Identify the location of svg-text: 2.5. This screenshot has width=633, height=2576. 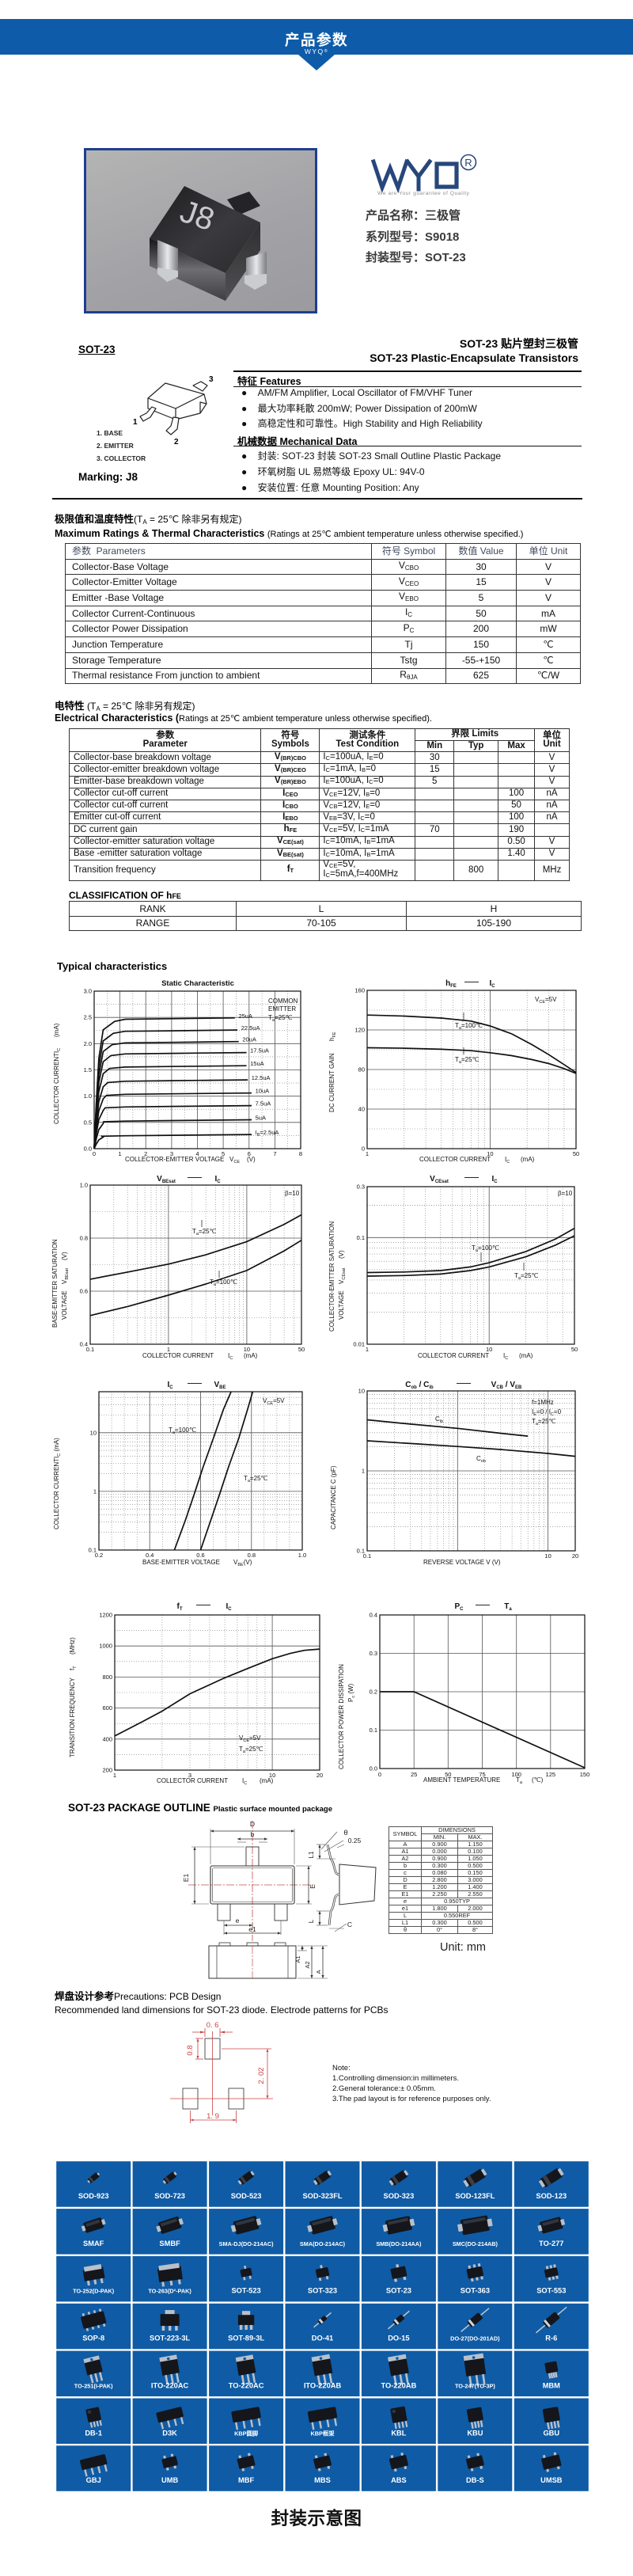
(88, 1017).